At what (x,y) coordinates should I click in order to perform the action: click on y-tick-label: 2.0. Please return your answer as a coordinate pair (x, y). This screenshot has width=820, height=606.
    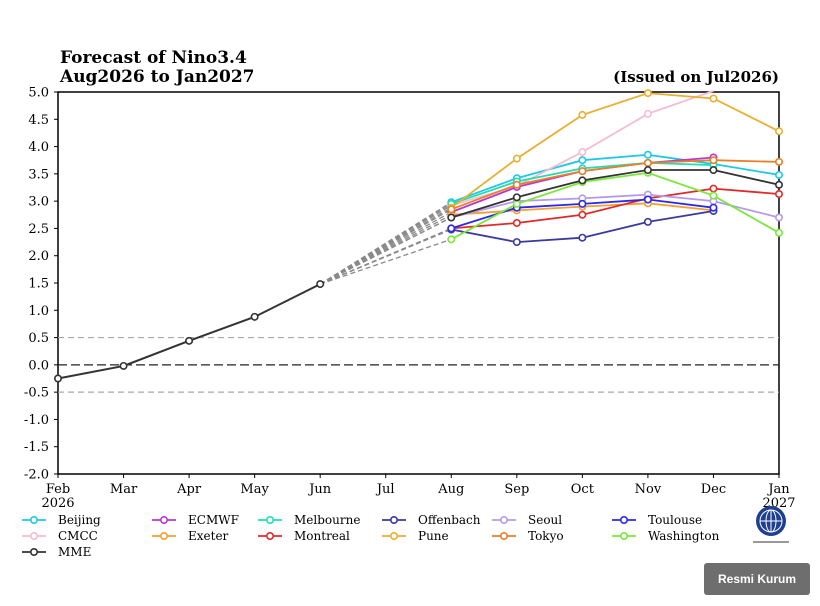
    Looking at the image, I should click on (38, 256).